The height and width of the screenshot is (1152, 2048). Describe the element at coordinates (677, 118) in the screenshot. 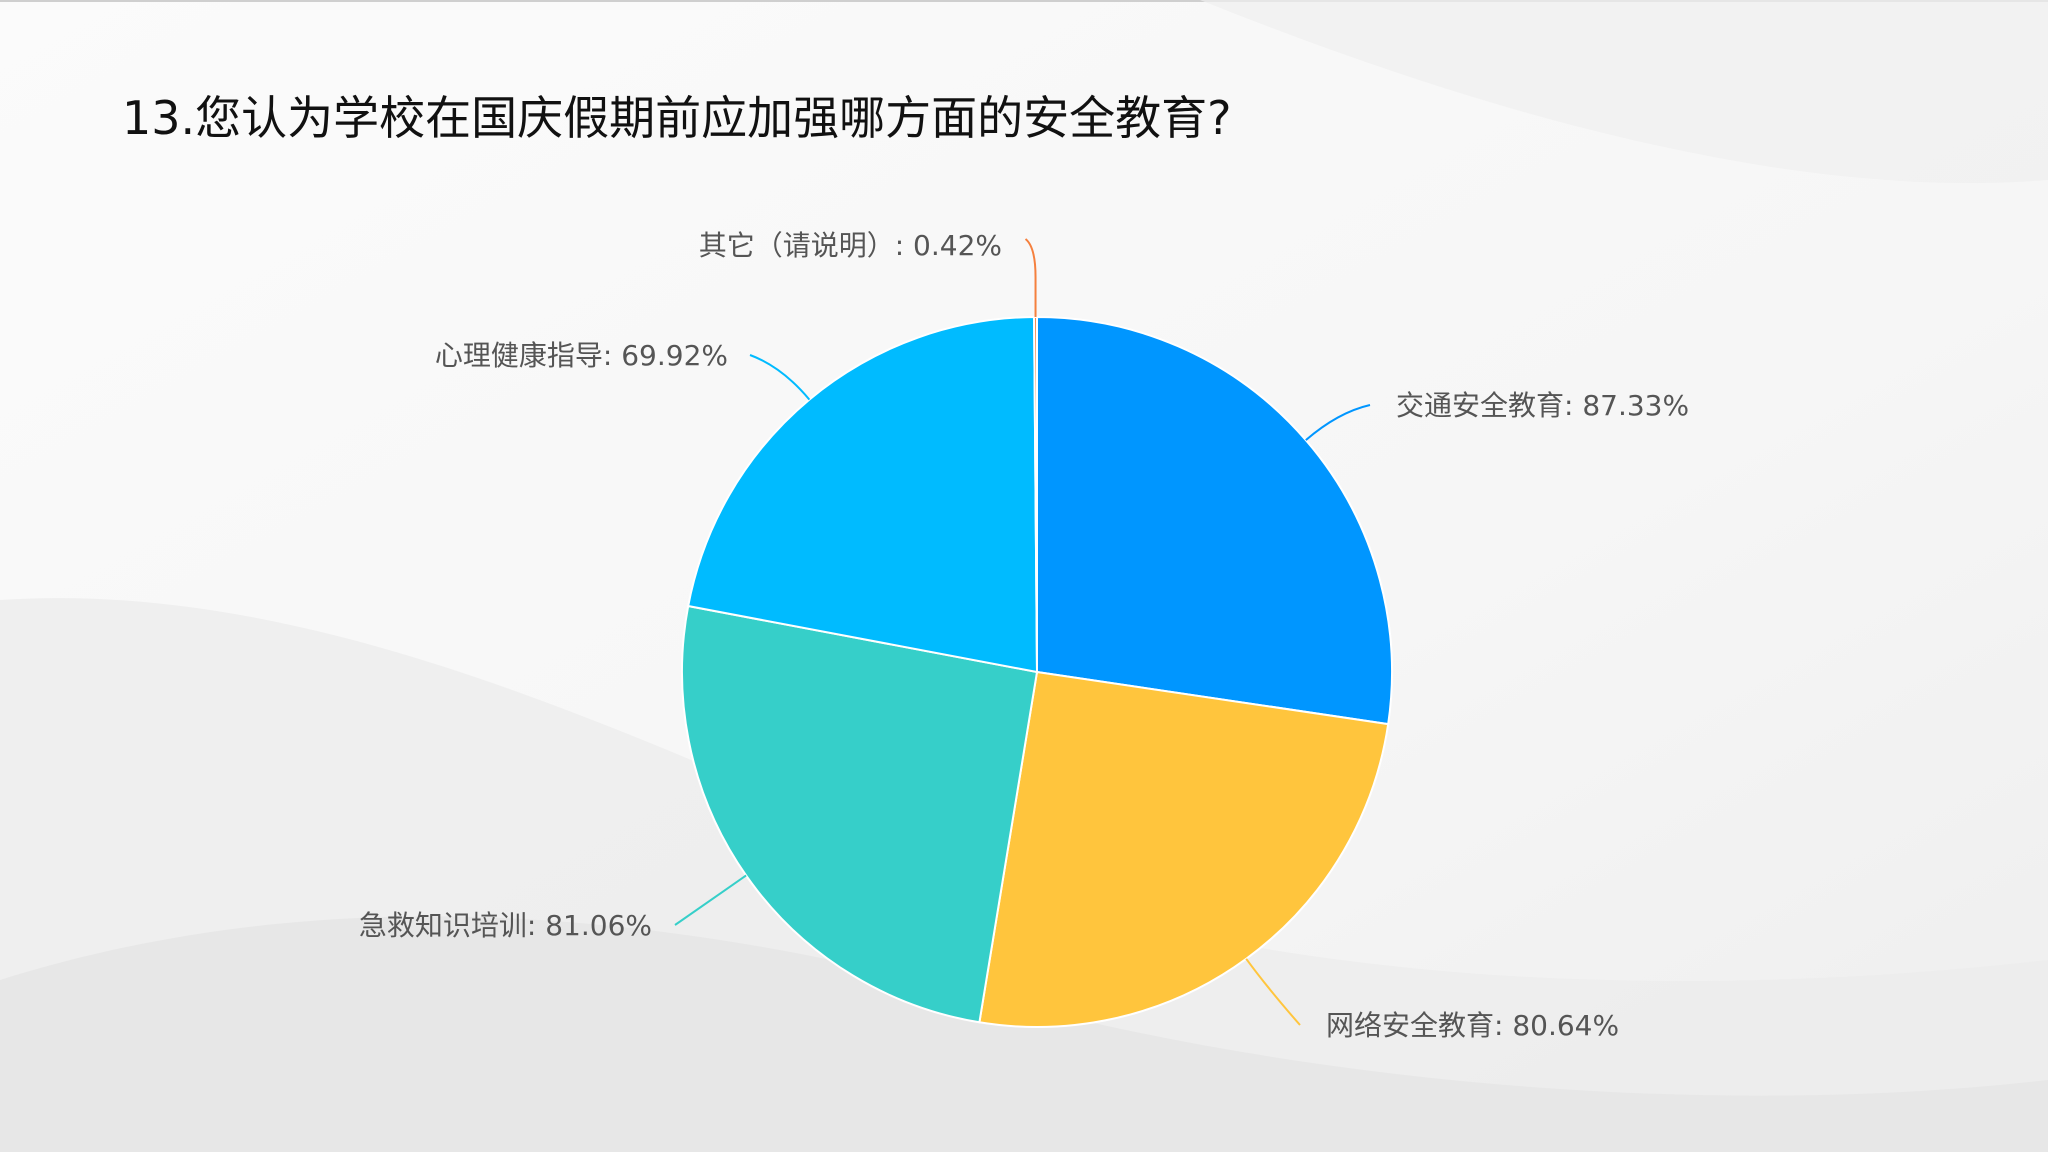

I see `slide-title: 13.您认为学校在国庆假期前应加强哪方面的安全教育?` at that location.